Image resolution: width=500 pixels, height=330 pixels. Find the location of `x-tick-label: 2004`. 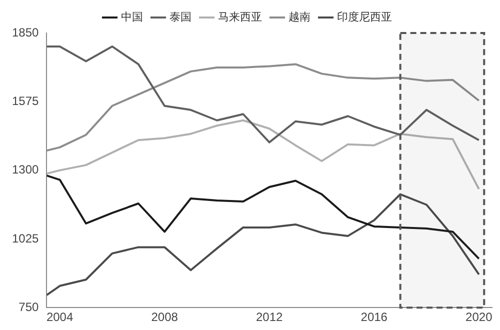

x-tick-label: 2004 is located at coordinates (60, 317).